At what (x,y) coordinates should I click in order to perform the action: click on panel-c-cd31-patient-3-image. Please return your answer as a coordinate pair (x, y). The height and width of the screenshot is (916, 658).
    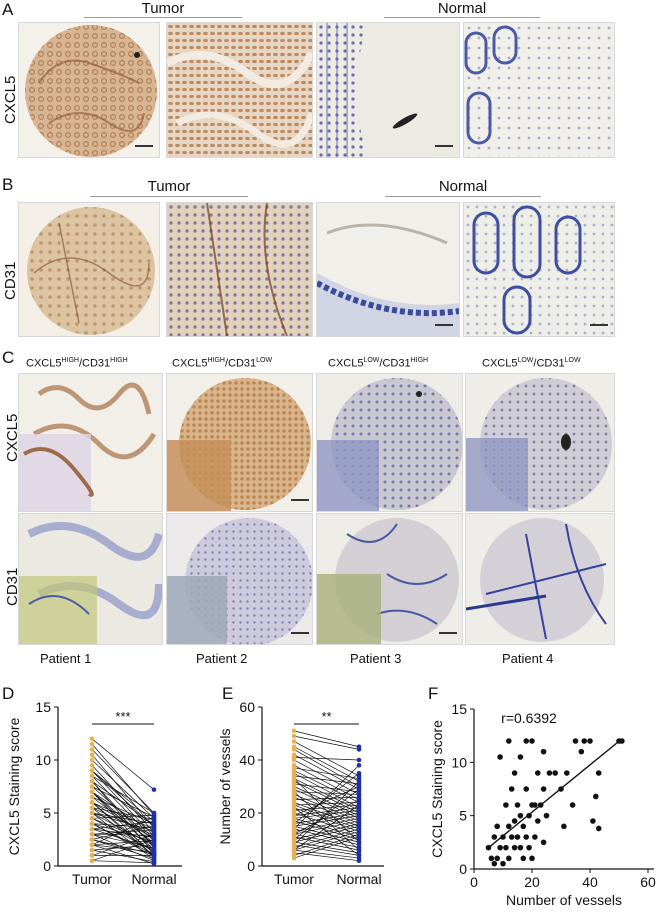
    Looking at the image, I should click on (389, 579).